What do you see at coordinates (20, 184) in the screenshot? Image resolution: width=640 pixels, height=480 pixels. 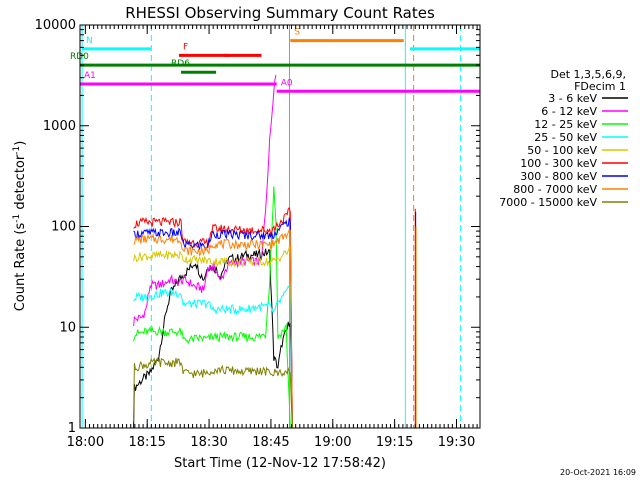 I see `y-axis-label-mid: detector` at bounding box center [20, 184].